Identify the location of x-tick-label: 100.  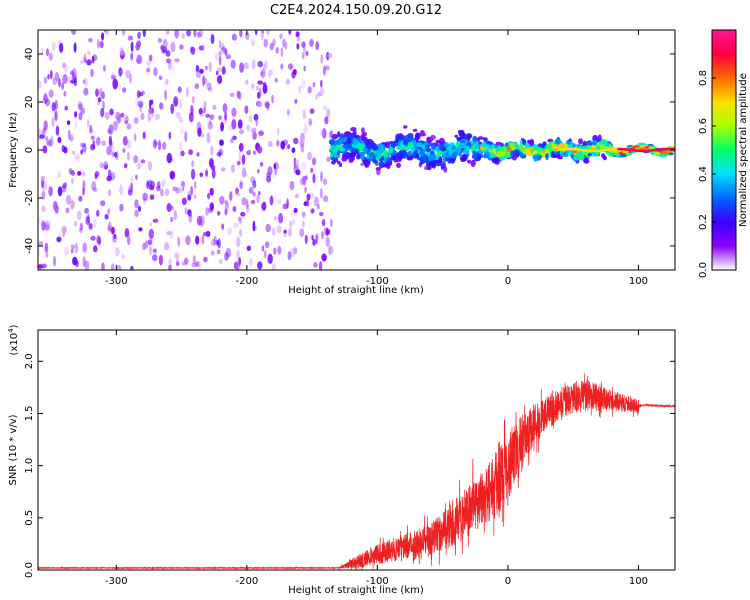
(638, 281).